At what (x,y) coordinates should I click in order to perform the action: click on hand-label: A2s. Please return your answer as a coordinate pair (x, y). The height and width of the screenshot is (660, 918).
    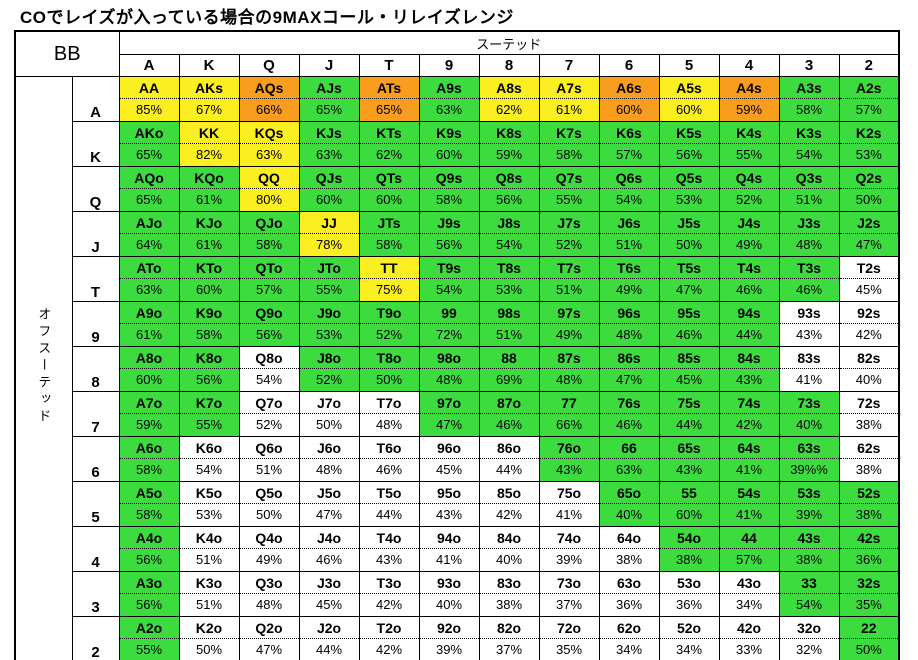
    Looking at the image, I should click on (868, 88).